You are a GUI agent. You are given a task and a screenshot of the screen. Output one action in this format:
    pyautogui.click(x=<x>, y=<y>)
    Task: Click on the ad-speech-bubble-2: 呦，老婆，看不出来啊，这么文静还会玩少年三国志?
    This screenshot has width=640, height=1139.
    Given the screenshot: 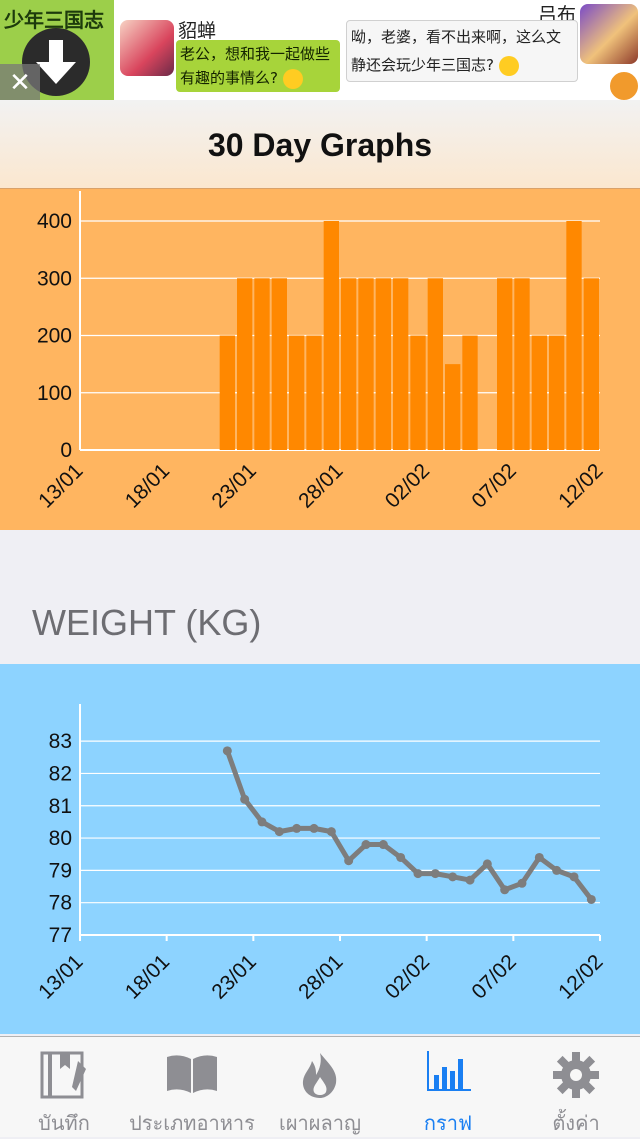 What is the action you would take?
    pyautogui.click(x=462, y=51)
    